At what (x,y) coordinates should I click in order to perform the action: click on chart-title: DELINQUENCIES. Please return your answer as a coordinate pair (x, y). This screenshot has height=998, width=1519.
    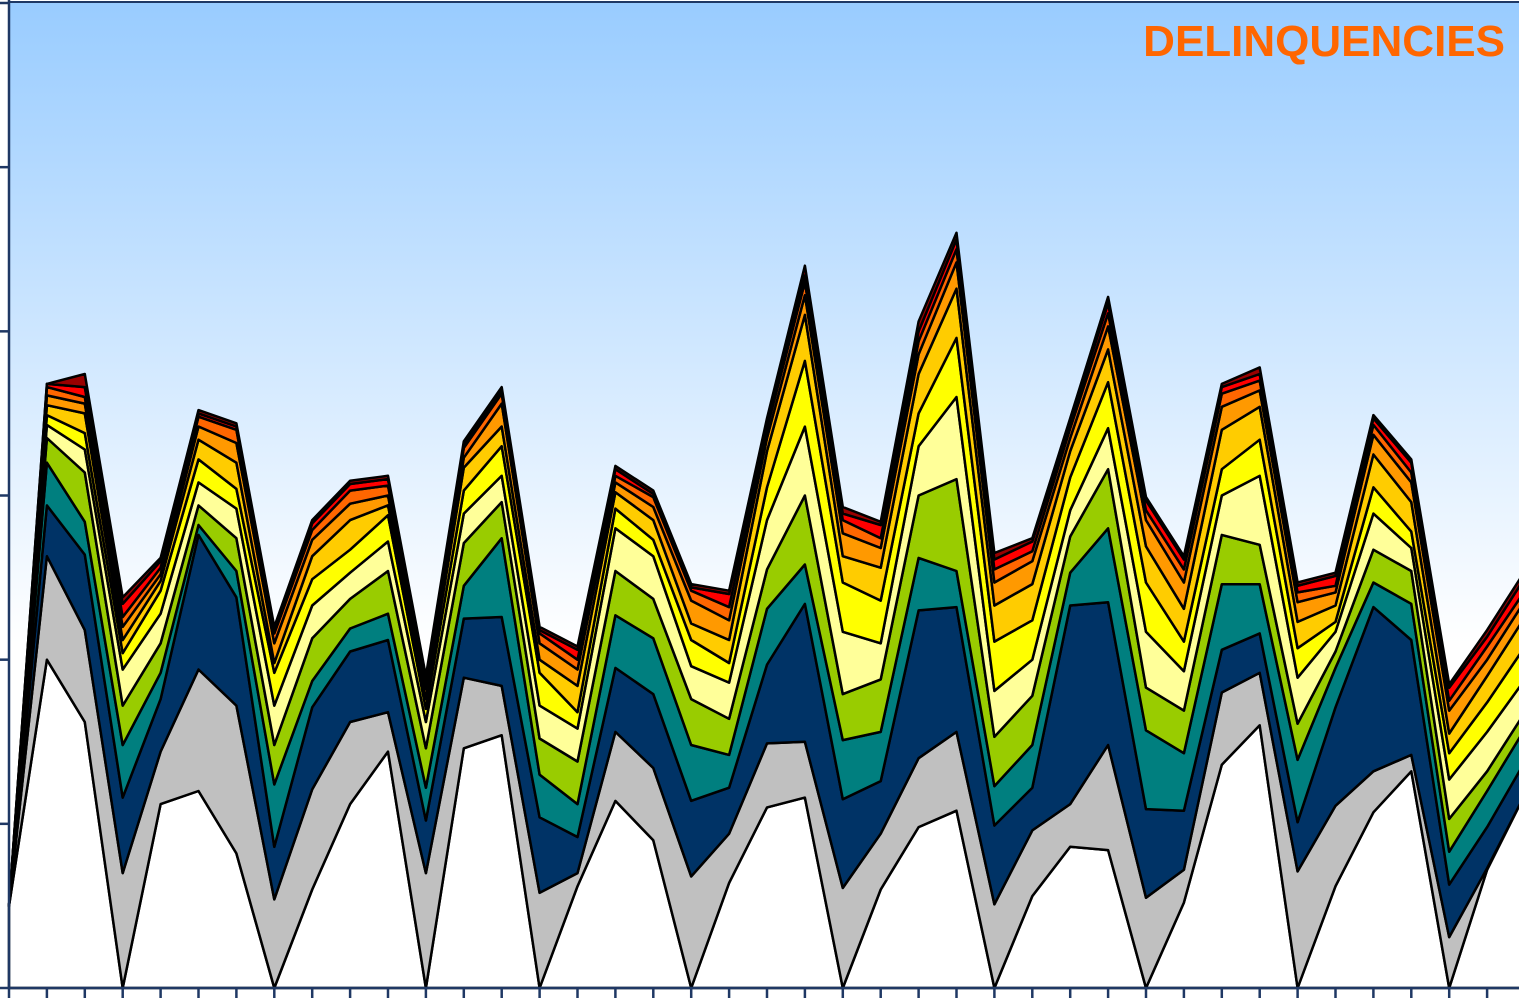
    Looking at the image, I should click on (1324, 41).